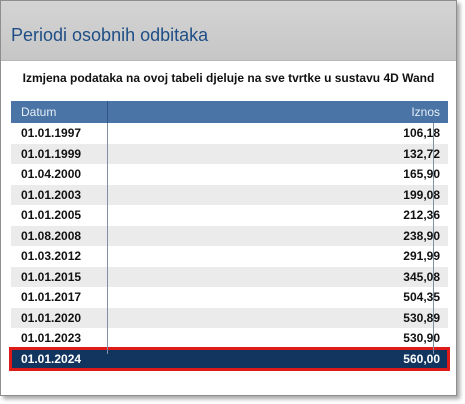 This screenshot has width=465, height=404. I want to click on table-row: 01.03.2012 291,99, so click(229, 256).